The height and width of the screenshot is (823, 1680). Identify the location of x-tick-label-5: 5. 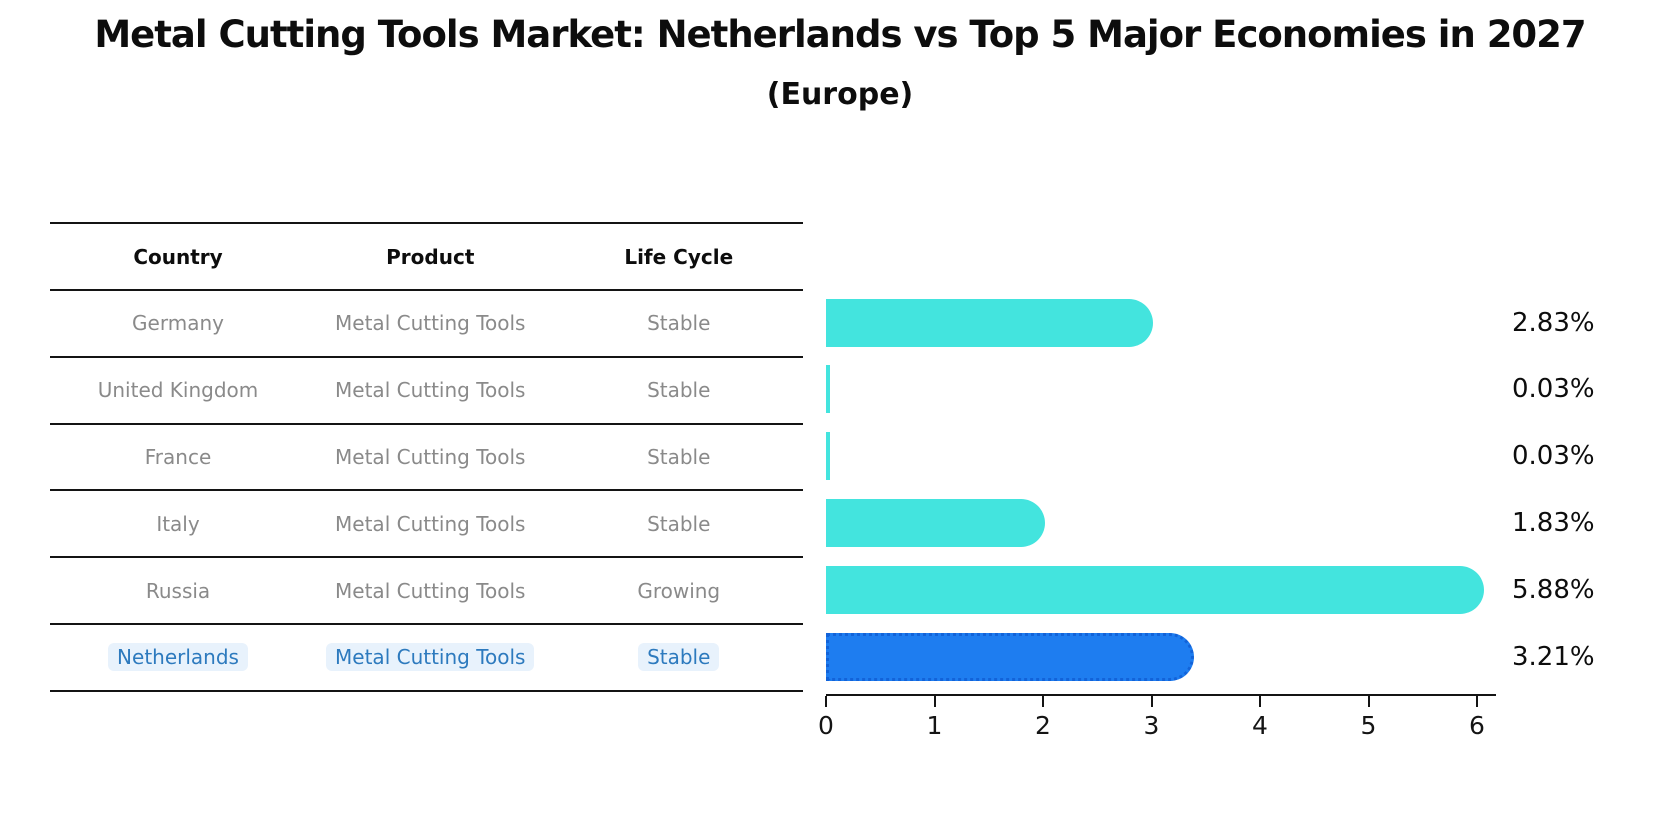
(1368, 725).